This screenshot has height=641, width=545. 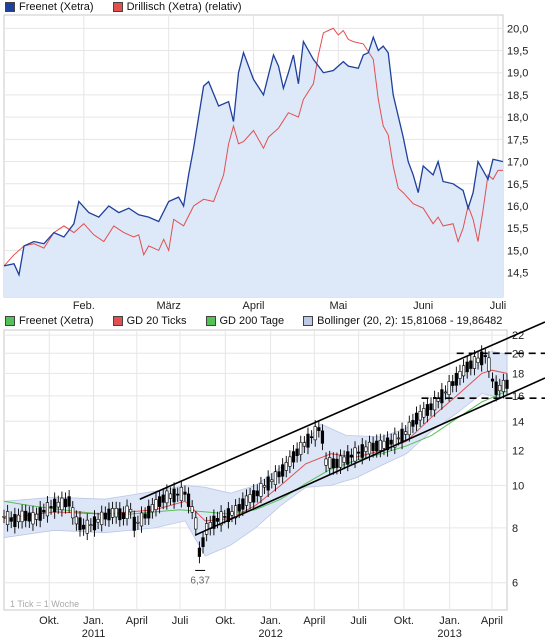 What do you see at coordinates (49, 321) in the screenshot?
I see `legend-item-freenet-candles: Freenet (Xetra)` at bounding box center [49, 321].